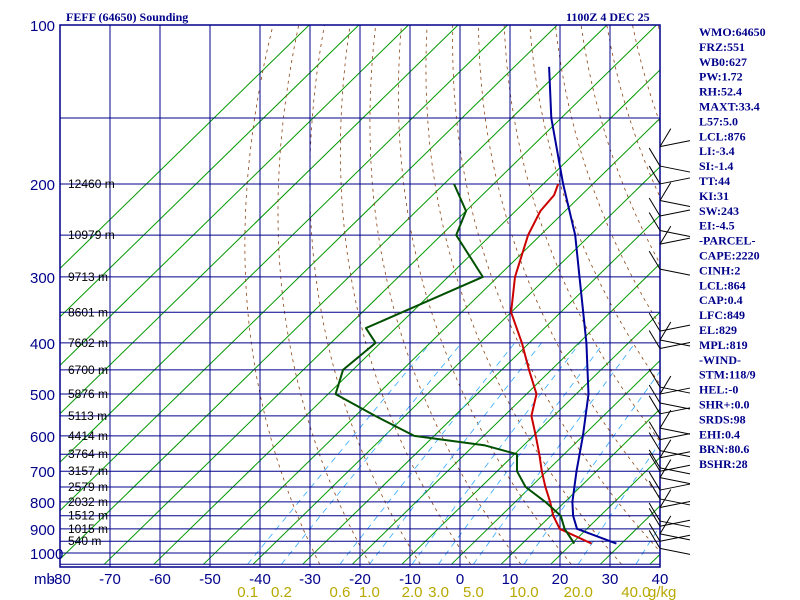 Image resolution: width=800 pixels, height=600 pixels. What do you see at coordinates (718, 121) in the screenshot?
I see `index-entry: L57:5.0` at bounding box center [718, 121].